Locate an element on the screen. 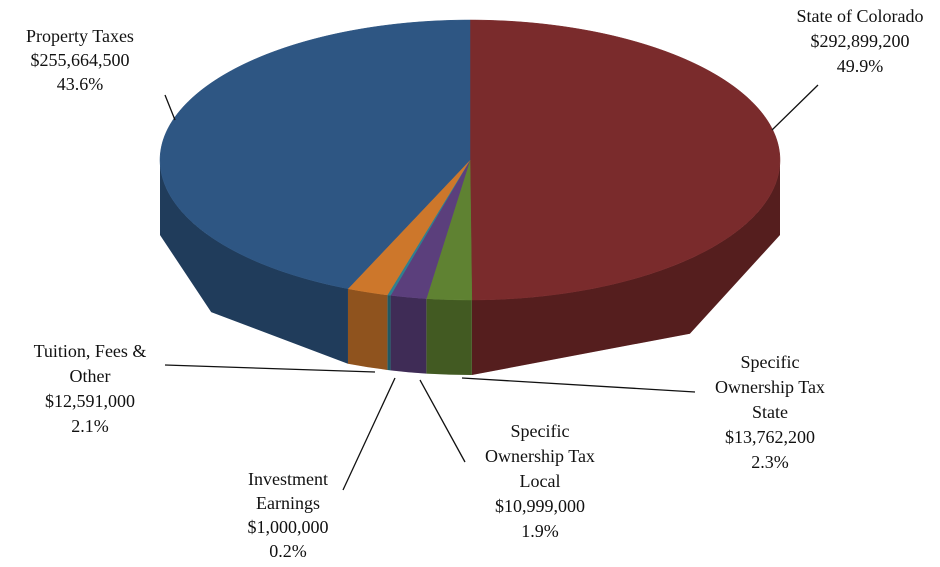 This screenshot has height=567, width=940. category-label: Earnings is located at coordinates (288, 503).